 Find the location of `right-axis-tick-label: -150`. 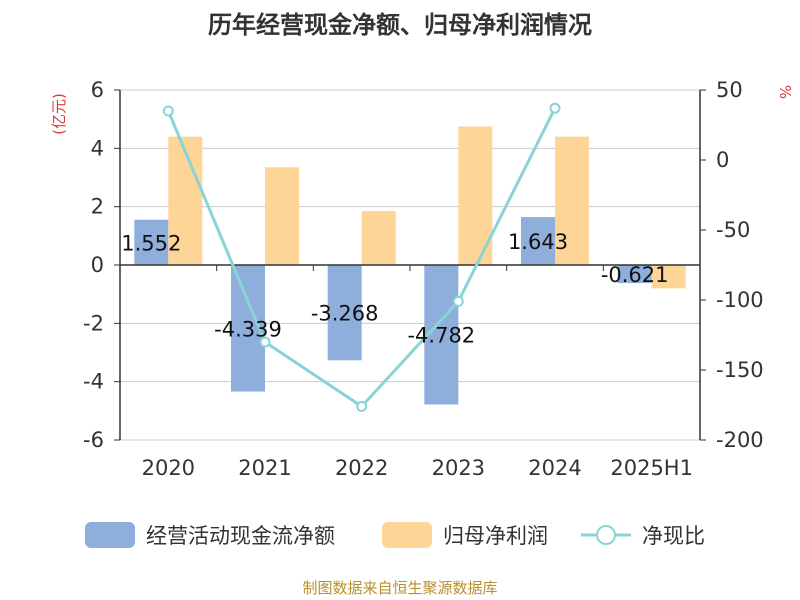

right-axis-tick-label: -150 is located at coordinates (740, 370).